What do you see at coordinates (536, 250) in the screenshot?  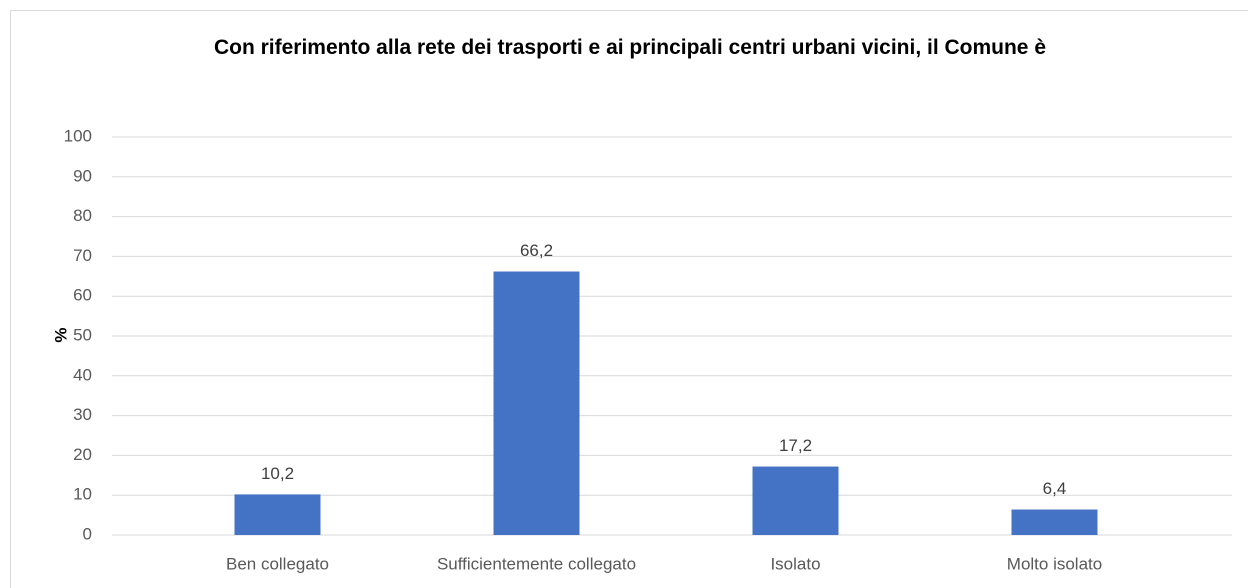 I see `data-label: 66,2` at bounding box center [536, 250].